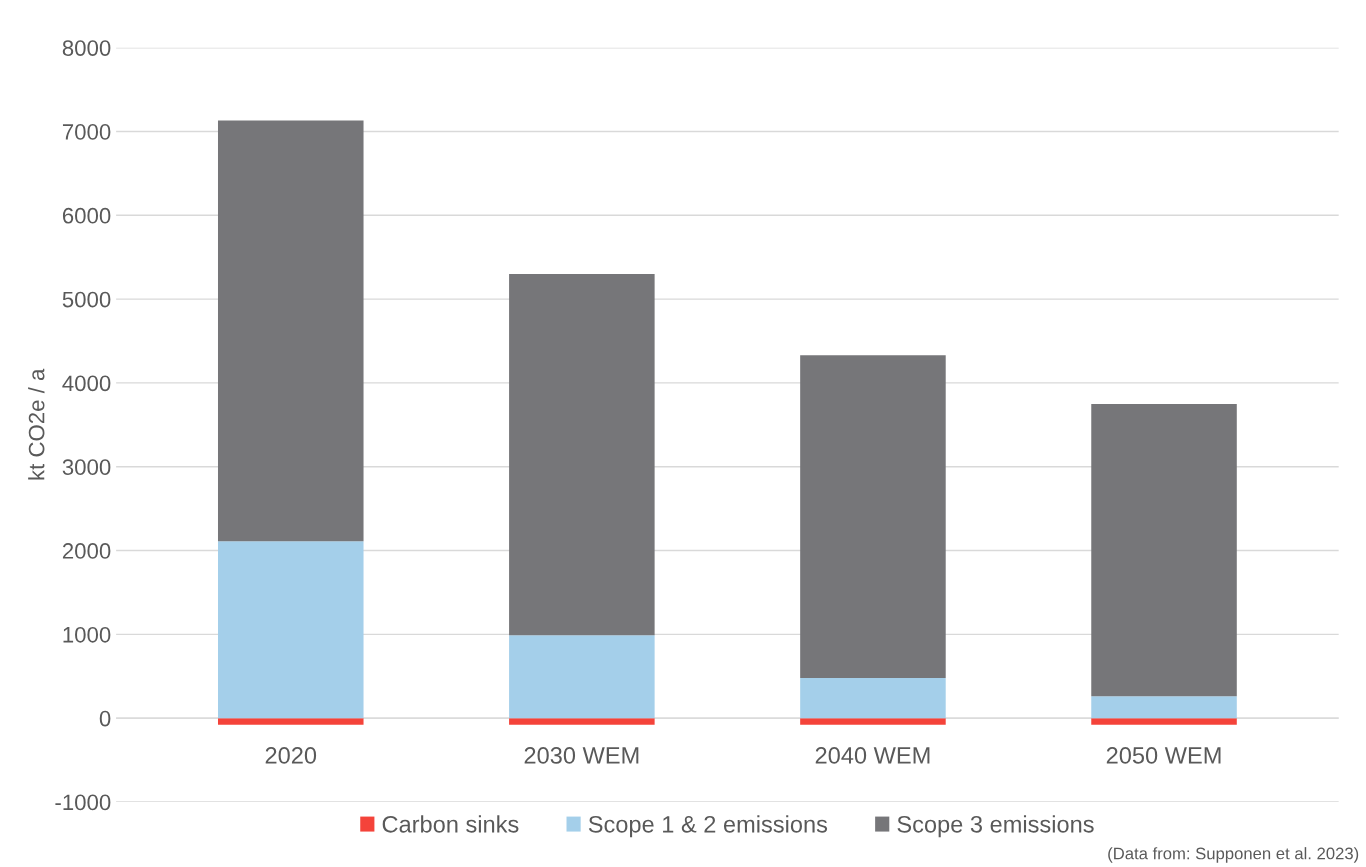 The height and width of the screenshot is (867, 1366). What do you see at coordinates (86, 132) in the screenshot?
I see `y-tick-label: 7000` at bounding box center [86, 132].